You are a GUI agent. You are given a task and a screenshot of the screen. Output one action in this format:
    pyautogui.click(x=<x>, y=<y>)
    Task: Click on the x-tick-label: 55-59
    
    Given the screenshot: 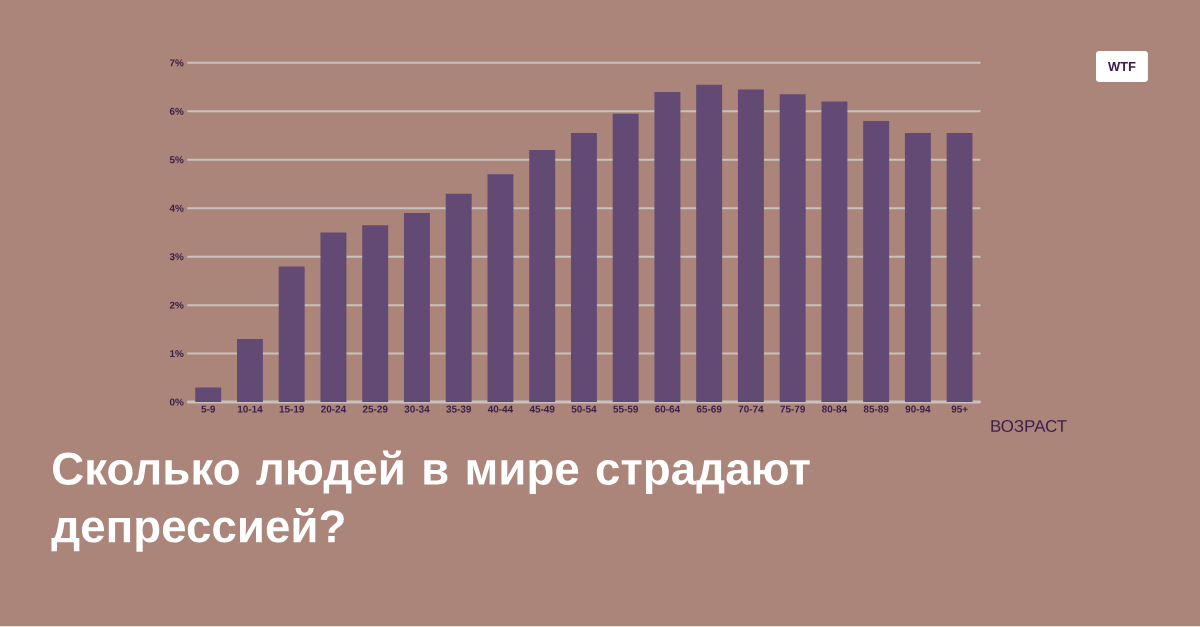 What is the action you would take?
    pyautogui.click(x=626, y=409)
    